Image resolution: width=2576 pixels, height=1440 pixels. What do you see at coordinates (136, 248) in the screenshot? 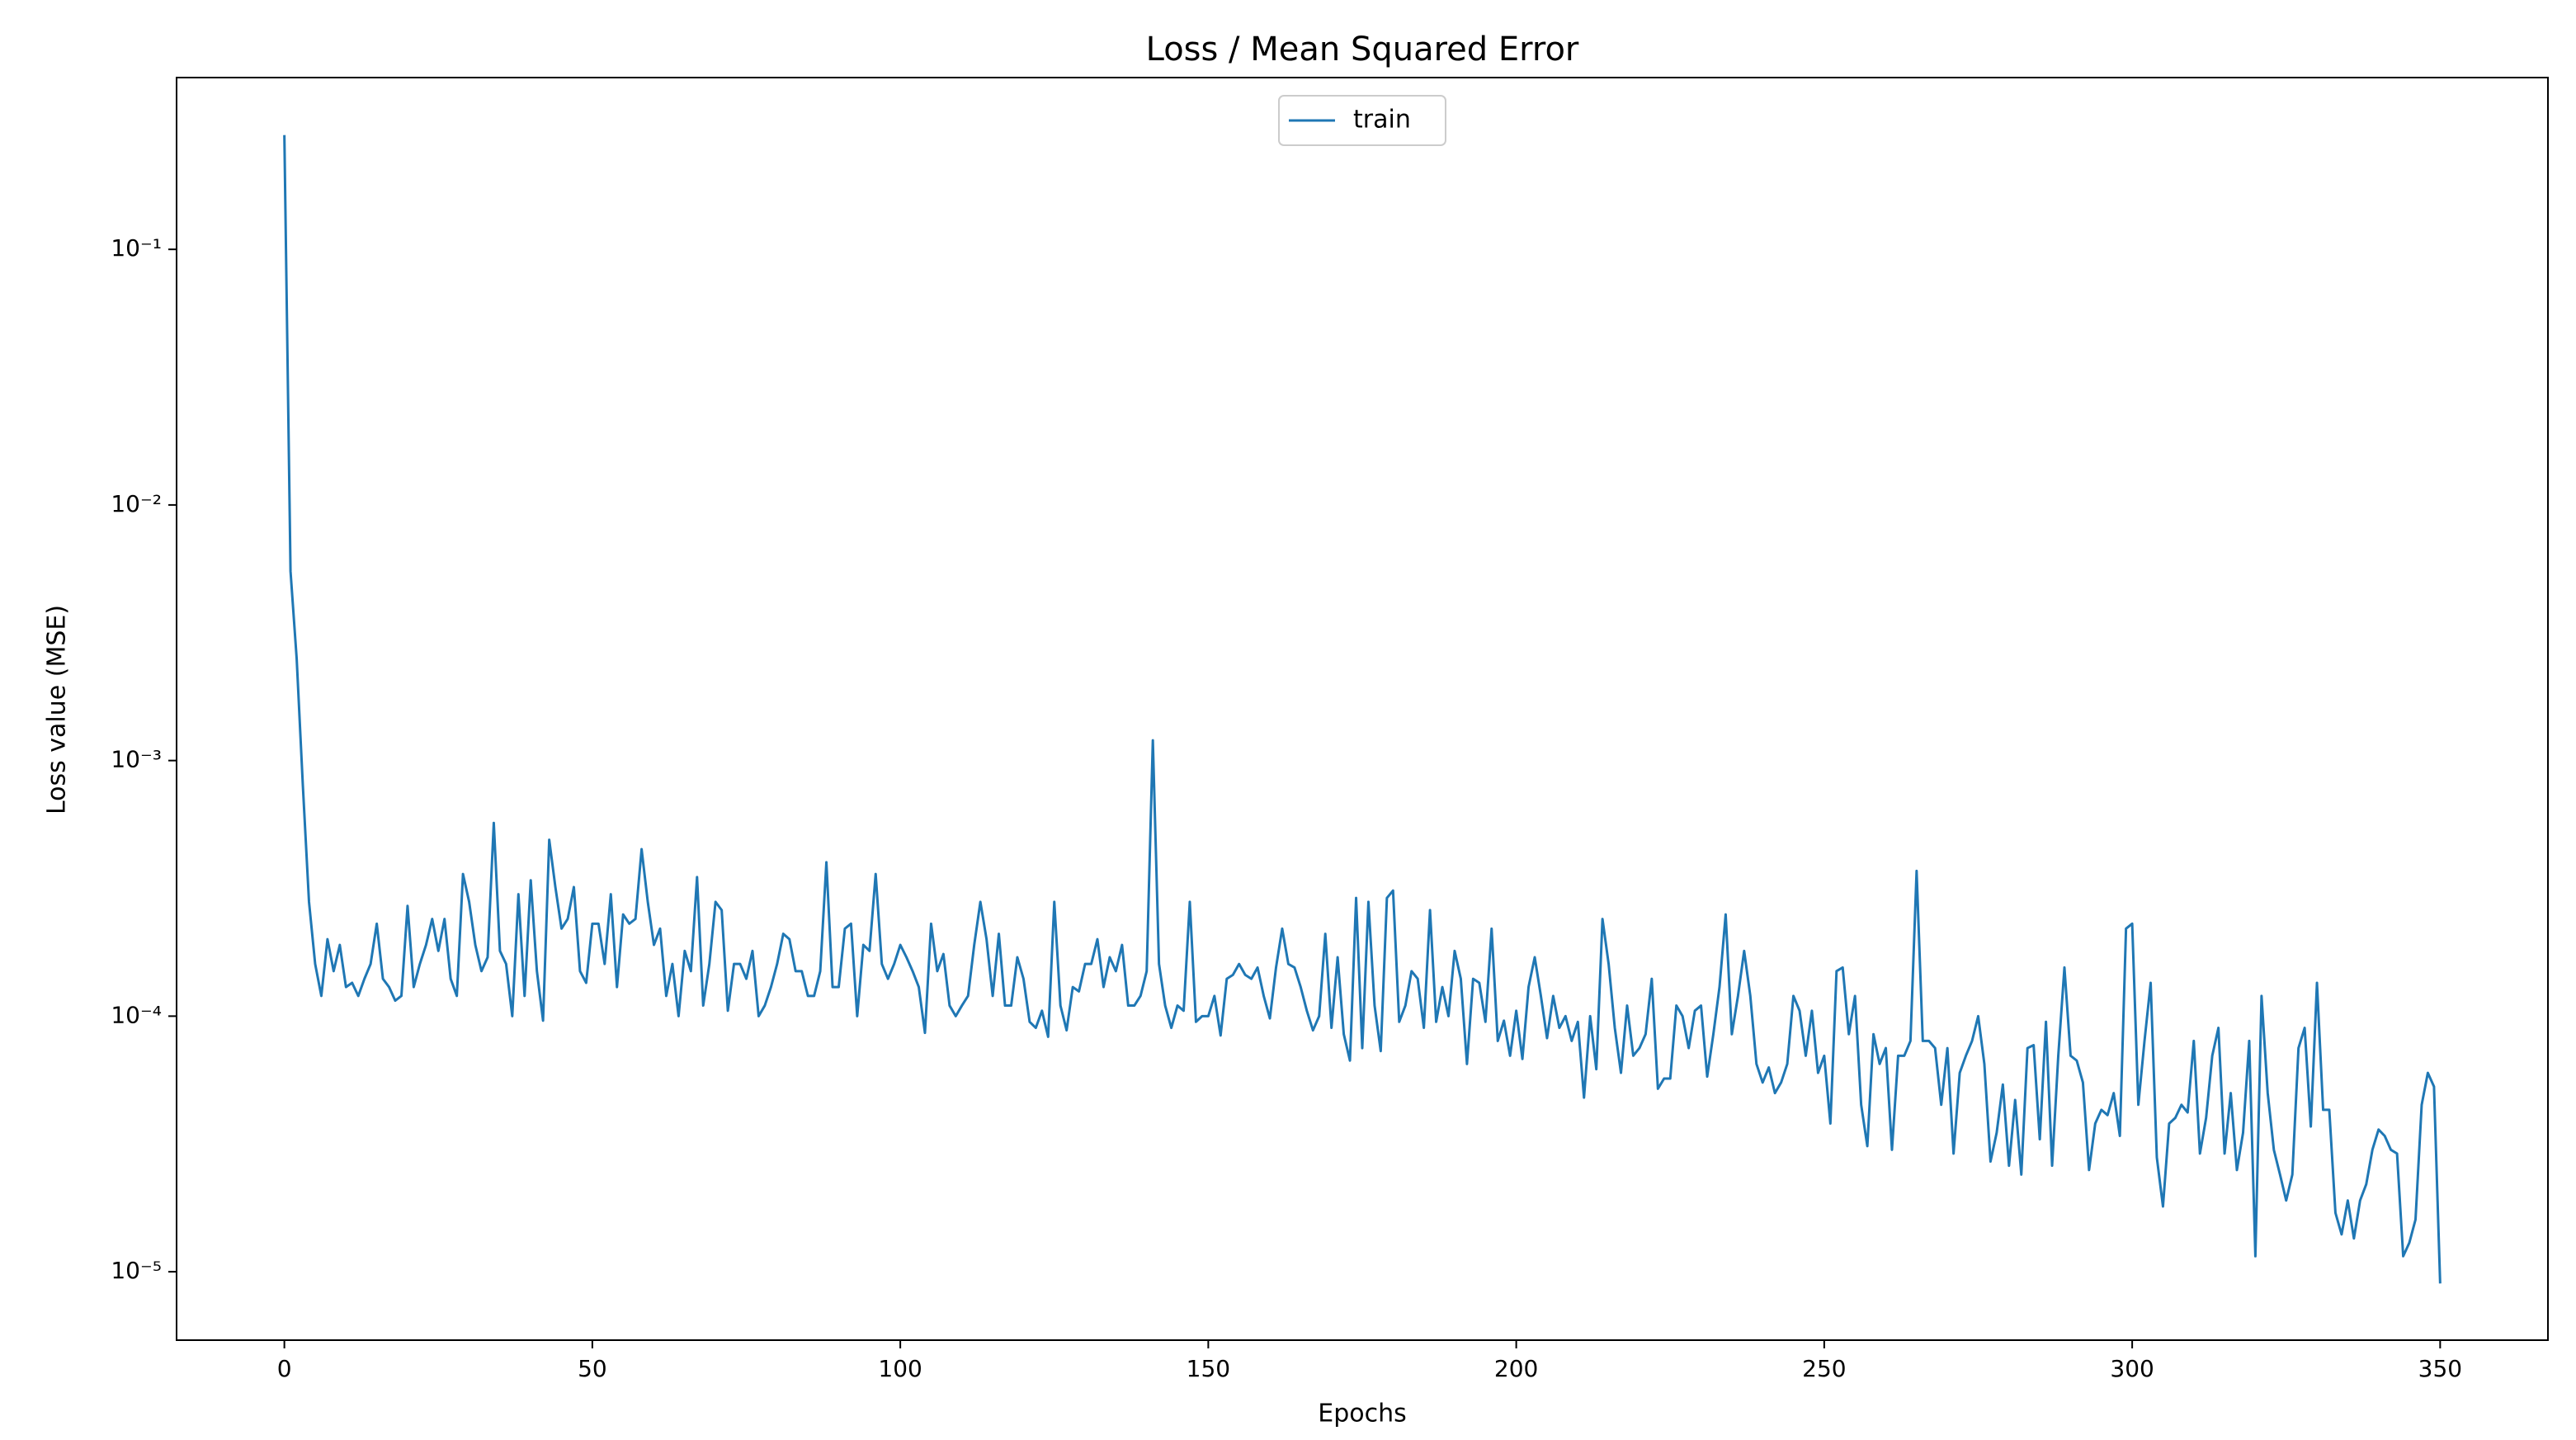
I see `y-tick-label: 10⁻¹` at bounding box center [136, 248].